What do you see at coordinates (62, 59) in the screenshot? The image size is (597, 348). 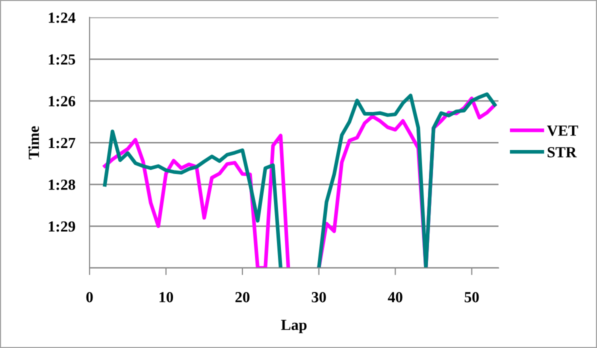 I see `y-tick-label: 1:25` at bounding box center [62, 59].